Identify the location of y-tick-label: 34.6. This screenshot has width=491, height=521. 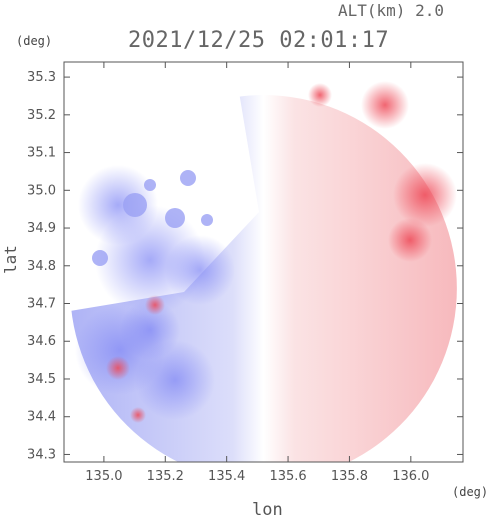
(41, 341).